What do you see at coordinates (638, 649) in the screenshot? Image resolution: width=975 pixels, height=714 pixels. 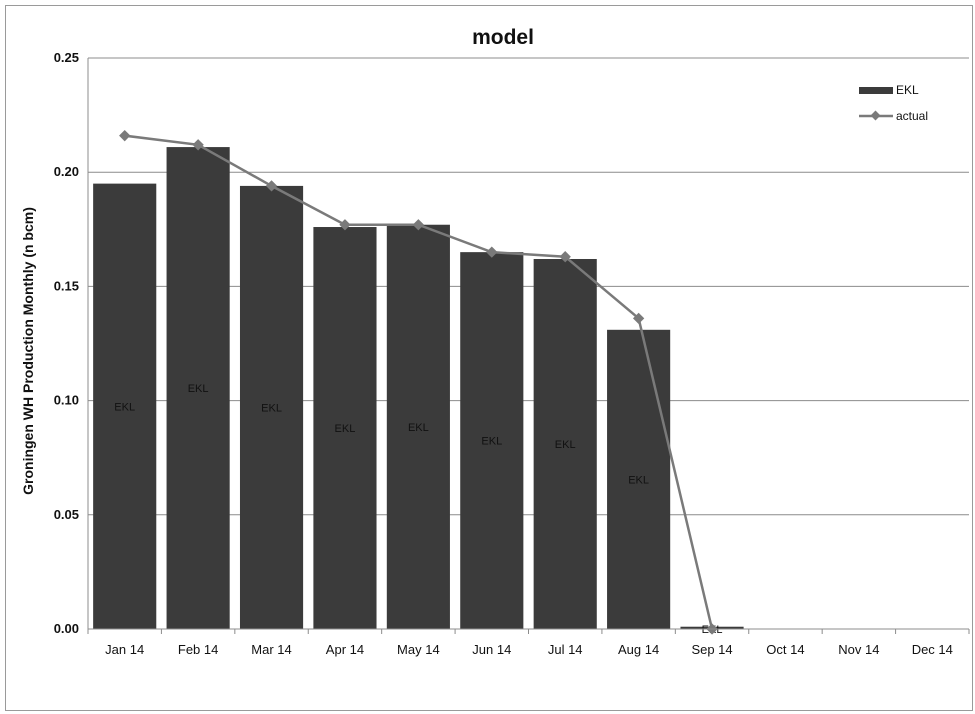 I see `x-tick-label: Aug 14` at bounding box center [638, 649].